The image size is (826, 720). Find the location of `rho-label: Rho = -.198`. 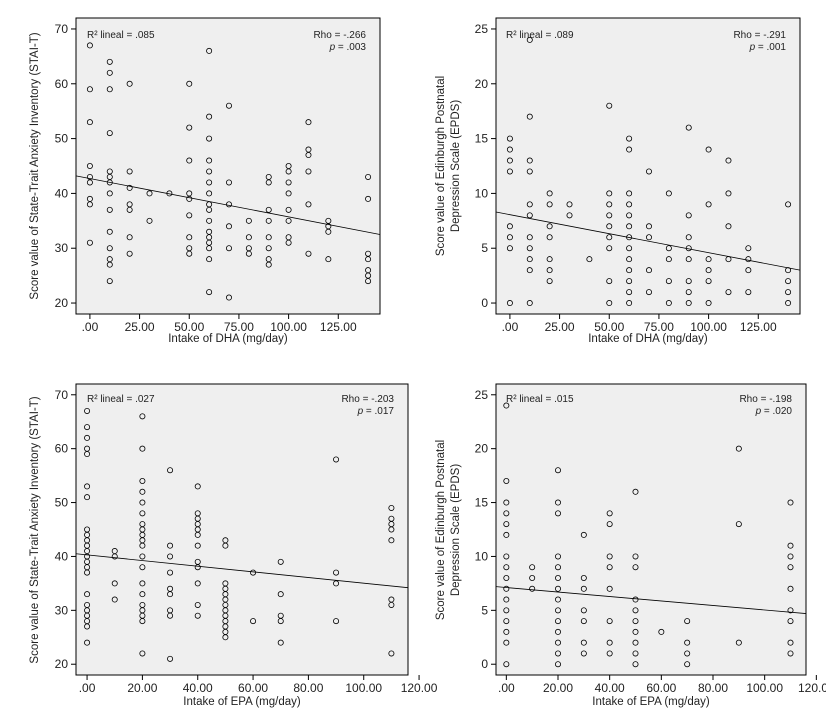

rho-label: Rho = -.198 is located at coordinates (765, 399).